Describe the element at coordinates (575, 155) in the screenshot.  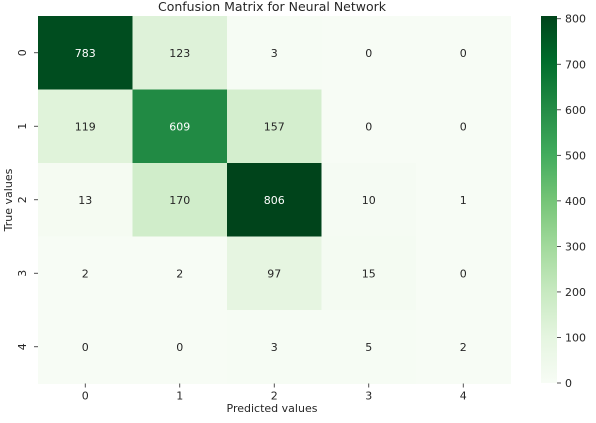
I see `colorbar-tick-label: 500` at that location.